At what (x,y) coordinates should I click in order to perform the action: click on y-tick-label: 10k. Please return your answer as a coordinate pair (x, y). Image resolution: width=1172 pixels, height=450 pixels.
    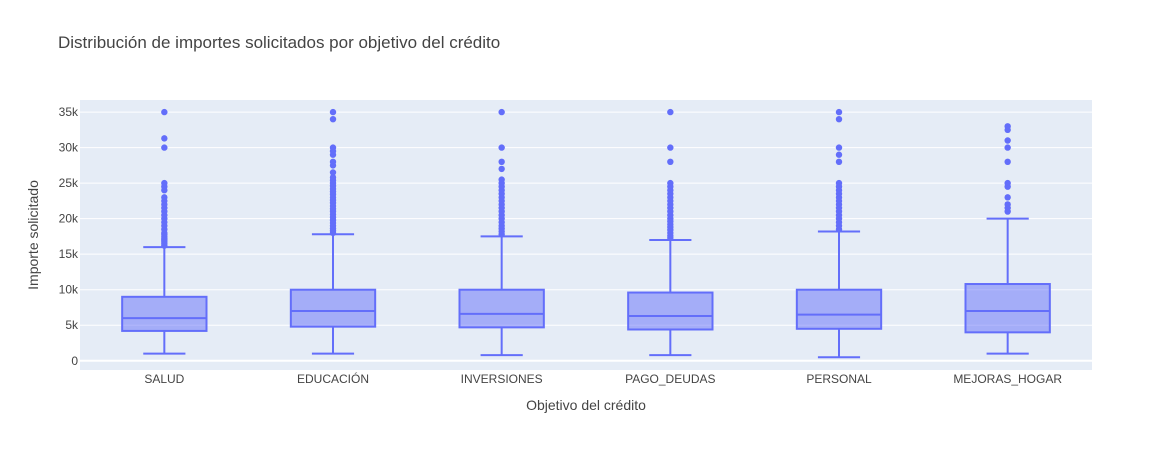
    Looking at the image, I should click on (69, 290).